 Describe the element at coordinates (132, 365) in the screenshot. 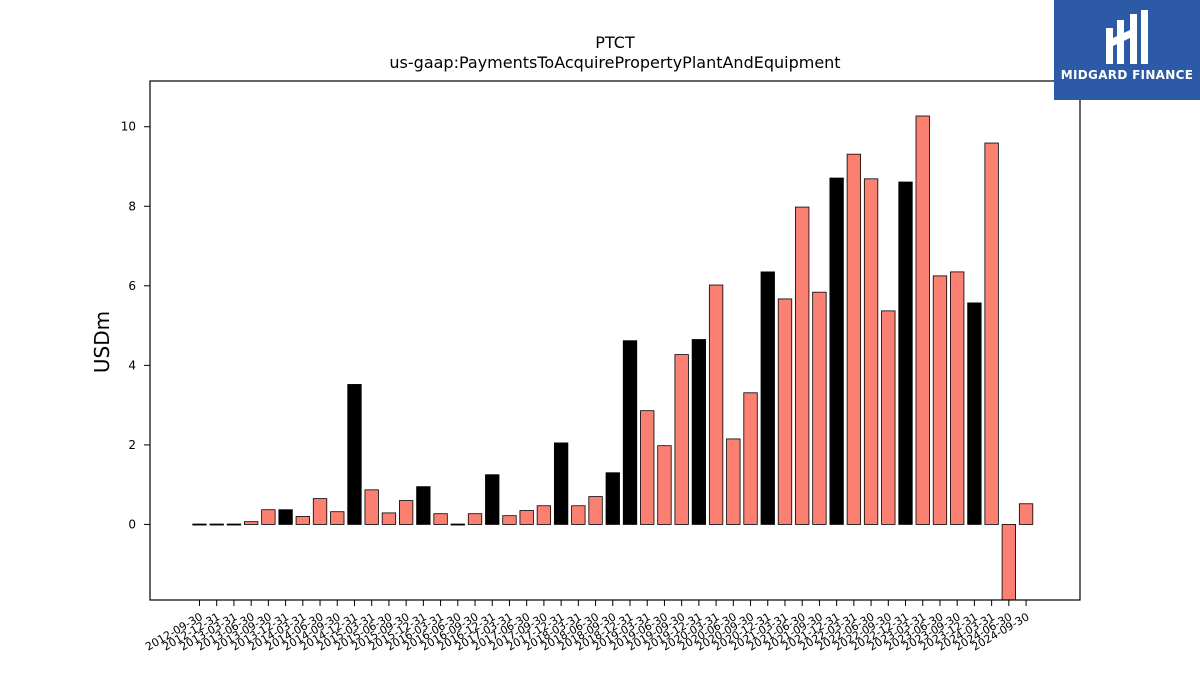

I see `y-tick-label: 4` at that location.